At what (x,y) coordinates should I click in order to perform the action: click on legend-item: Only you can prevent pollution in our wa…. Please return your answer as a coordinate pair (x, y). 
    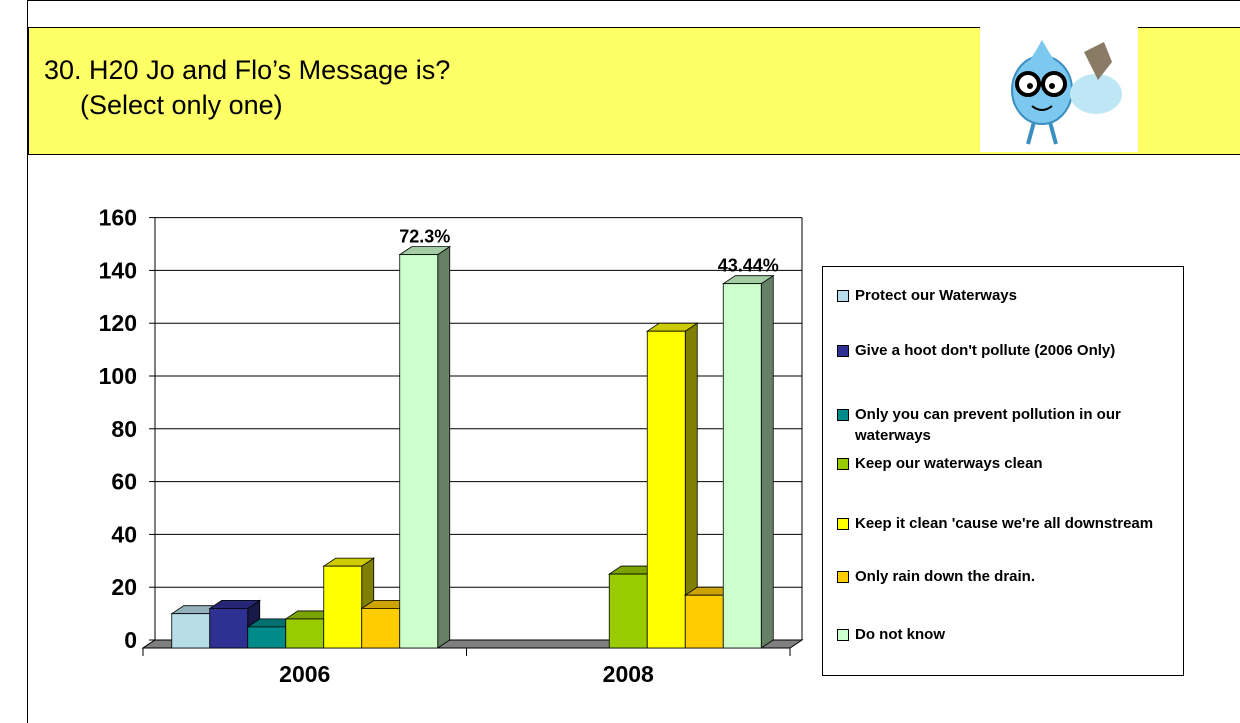
    Looking at the image, I should click on (1002, 425).